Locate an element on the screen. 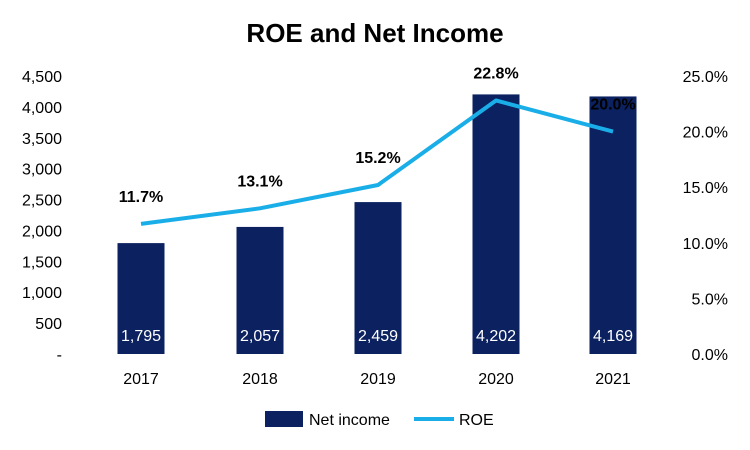 The image size is (750, 450). chart-title: ROE and Net Income is located at coordinates (375, 33).